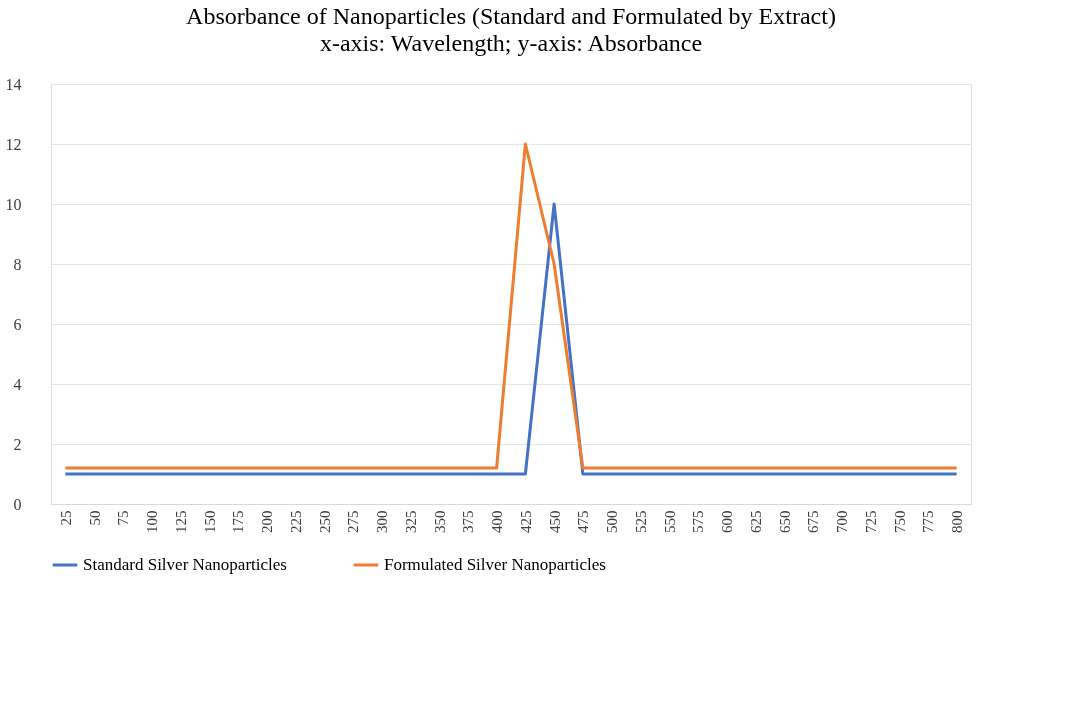  Describe the element at coordinates (439, 521) in the screenshot. I see `x-tick-label: 350` at that location.